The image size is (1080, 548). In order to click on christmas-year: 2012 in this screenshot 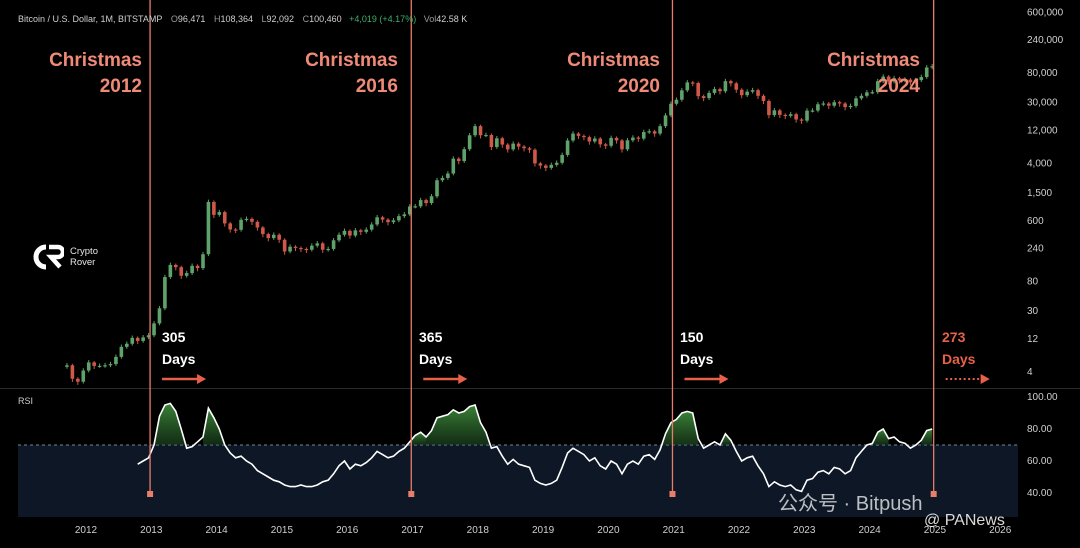, I will do `click(120, 86)`.